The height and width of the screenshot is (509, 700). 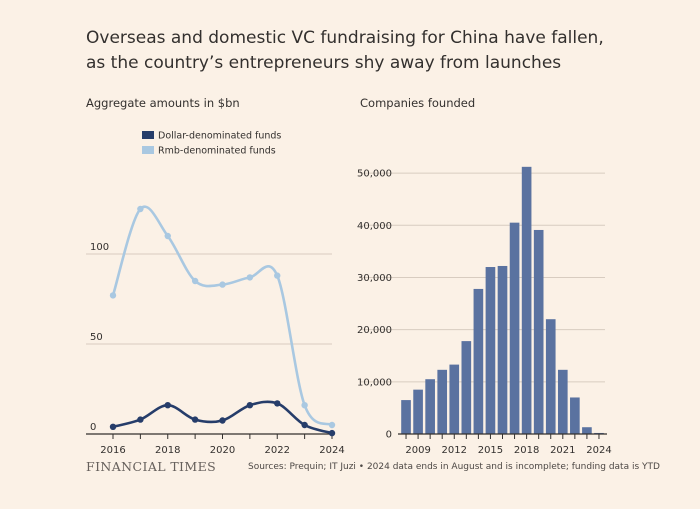 I want to click on bar-2012, so click(x=454, y=399).